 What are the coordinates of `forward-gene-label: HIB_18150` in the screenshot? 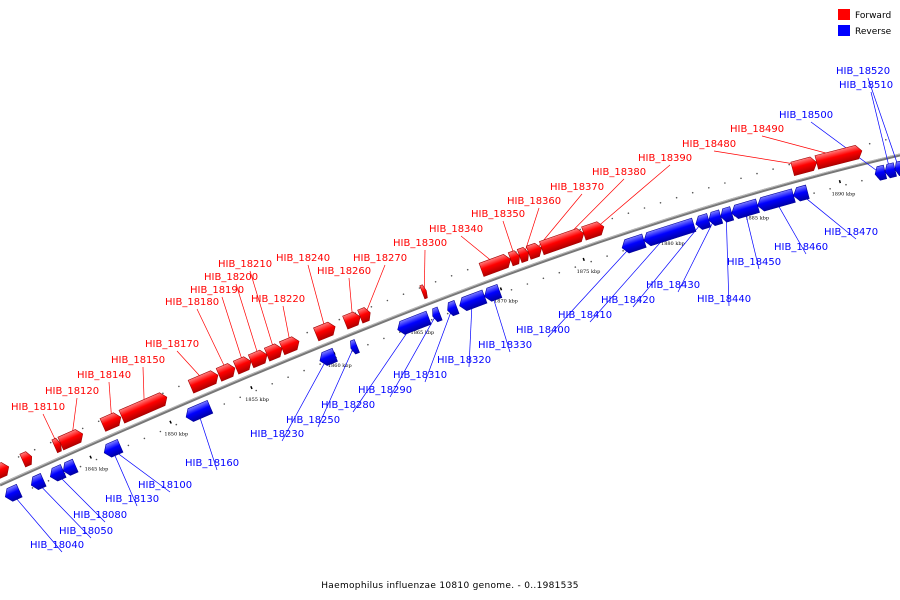 It's located at (138, 360).